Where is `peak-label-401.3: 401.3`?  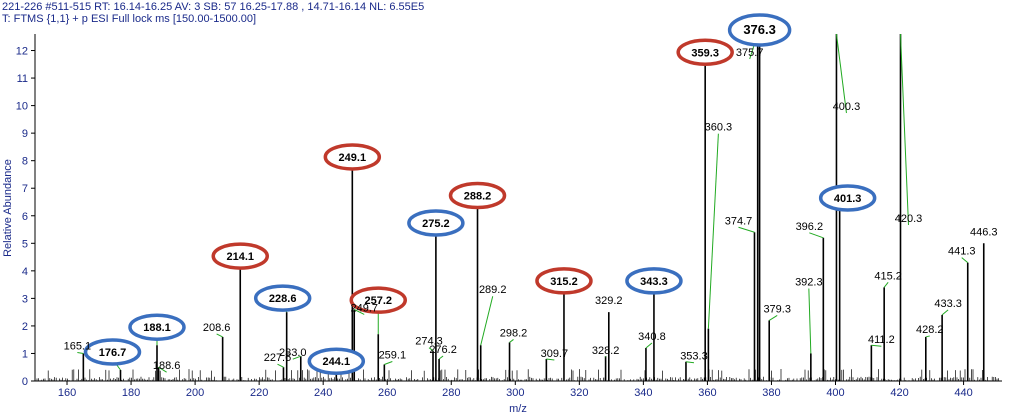
peak-label-401.3: 401.3 is located at coordinates (848, 199).